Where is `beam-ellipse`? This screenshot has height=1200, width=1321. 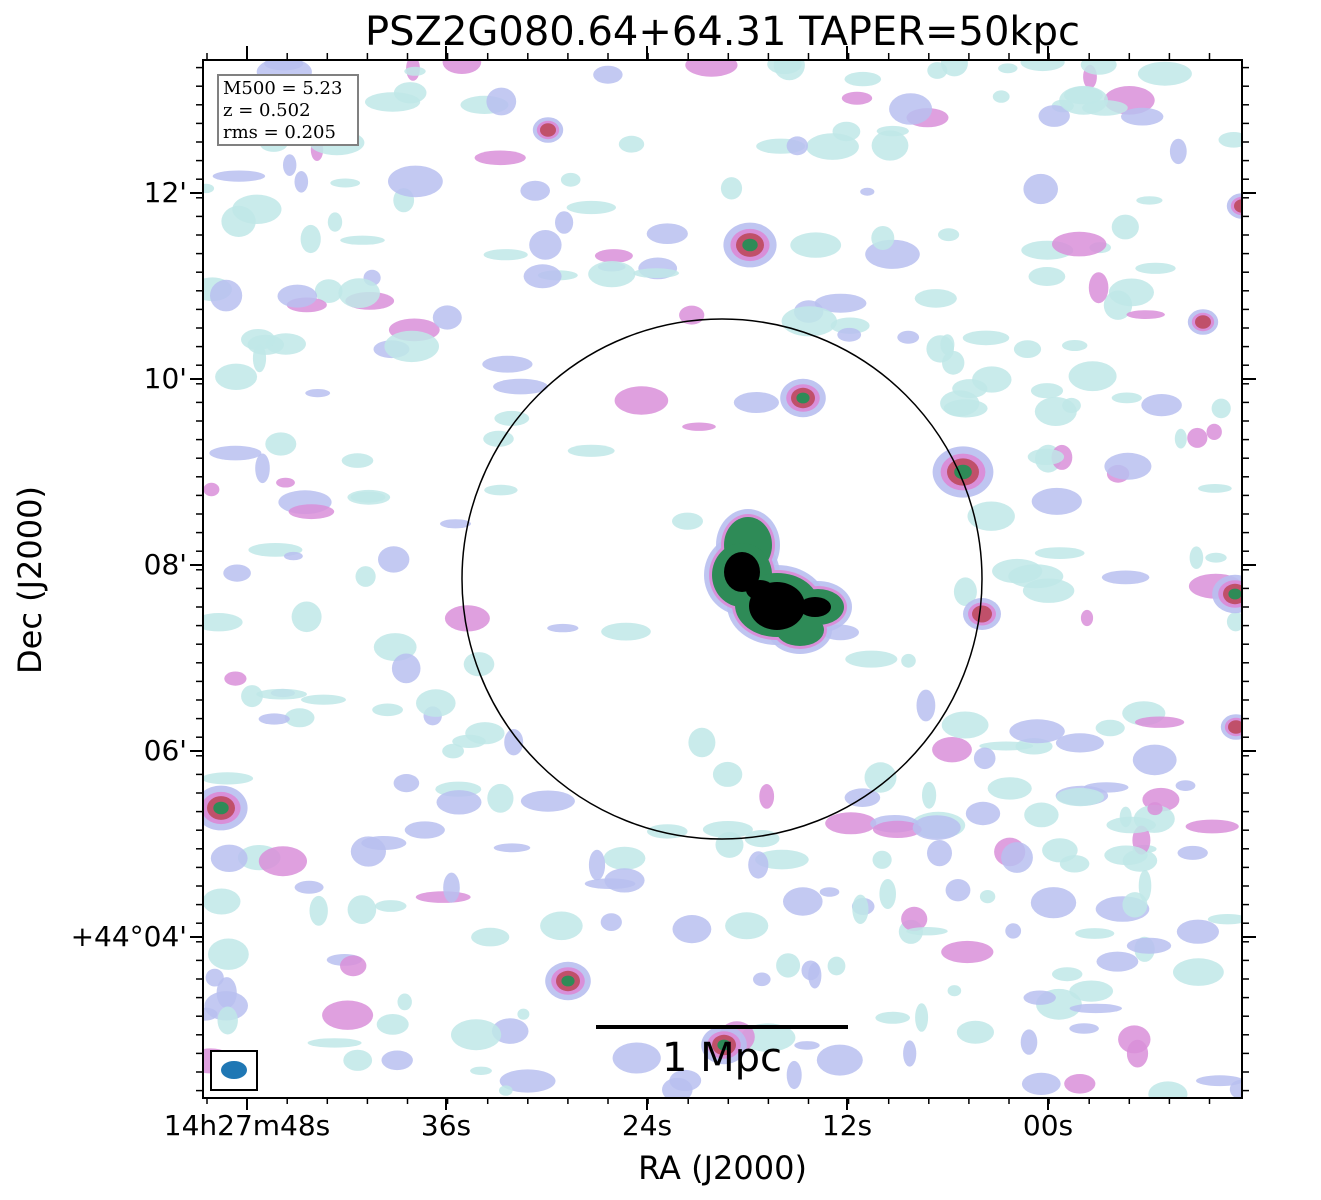
beam-ellipse is located at coordinates (234, 1070).